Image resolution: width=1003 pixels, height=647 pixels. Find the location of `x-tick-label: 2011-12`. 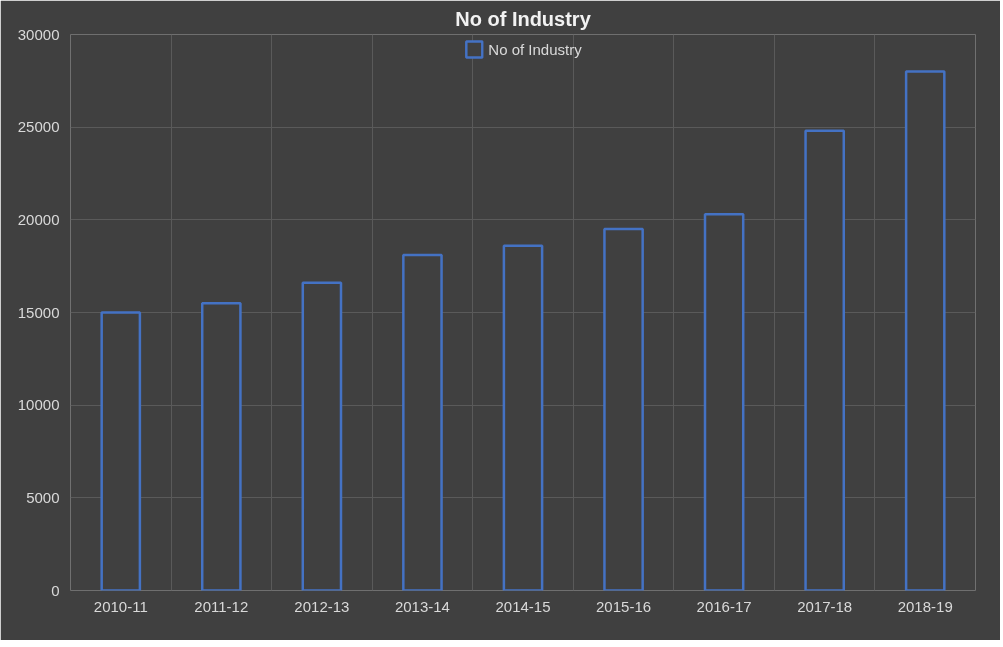

x-tick-label: 2011-12 is located at coordinates (221, 606).